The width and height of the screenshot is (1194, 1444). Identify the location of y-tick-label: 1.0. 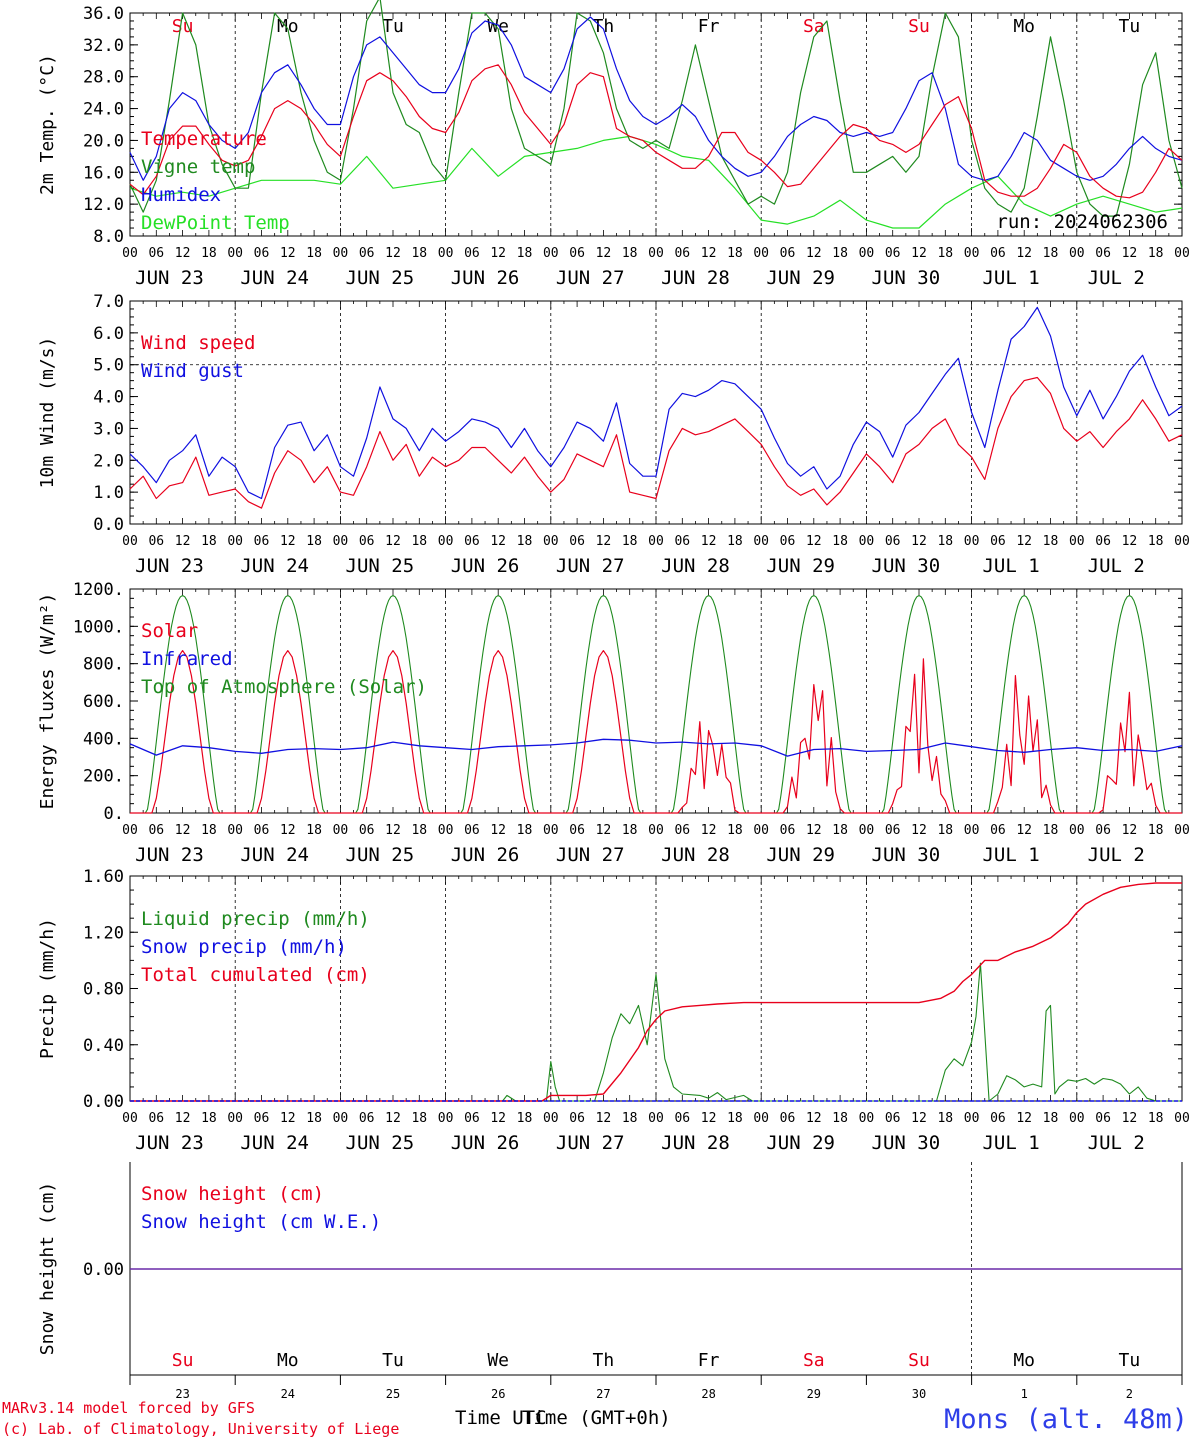
(108, 493).